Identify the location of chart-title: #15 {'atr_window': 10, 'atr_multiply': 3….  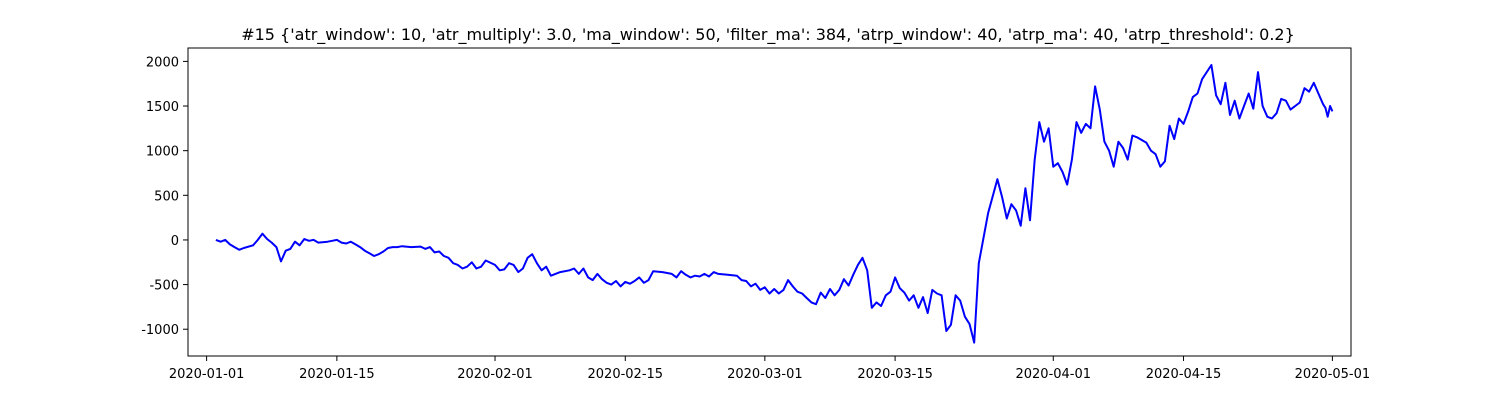
(768, 35).